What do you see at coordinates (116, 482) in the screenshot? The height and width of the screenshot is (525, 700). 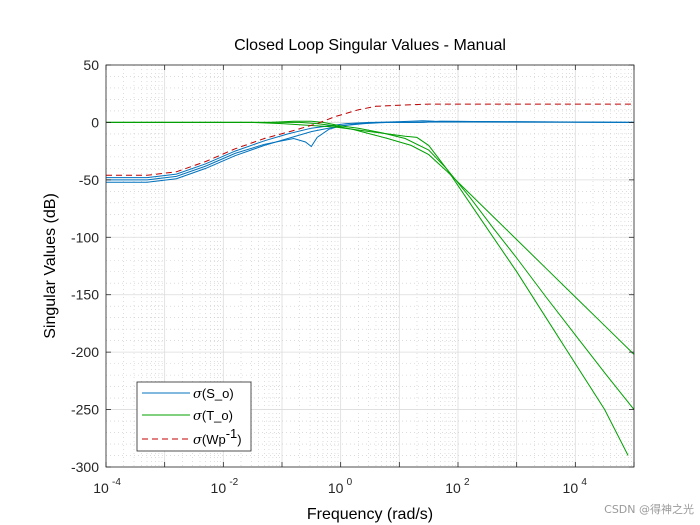 I see `x-tick-exponent: -4` at bounding box center [116, 482].